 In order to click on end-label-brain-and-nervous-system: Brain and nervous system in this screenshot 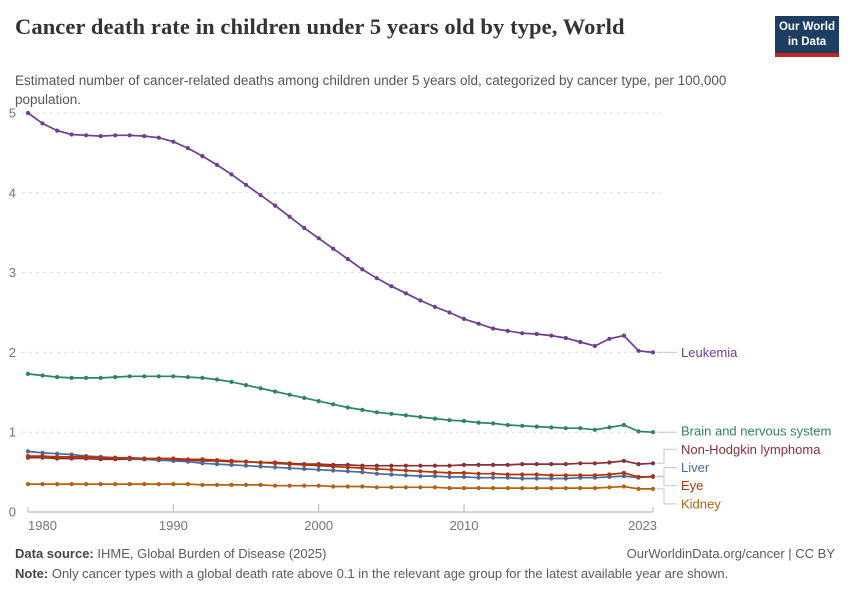, I will do `click(756, 431)`.